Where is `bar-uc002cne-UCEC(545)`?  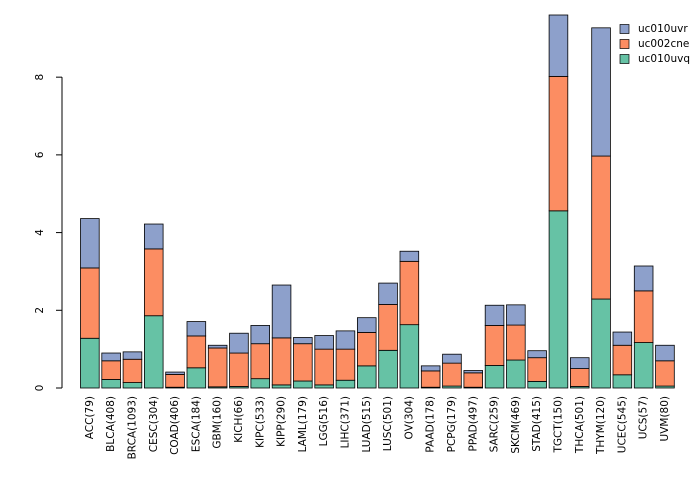
bar-uc002cne-UCEC(545) is located at coordinates (622, 360).